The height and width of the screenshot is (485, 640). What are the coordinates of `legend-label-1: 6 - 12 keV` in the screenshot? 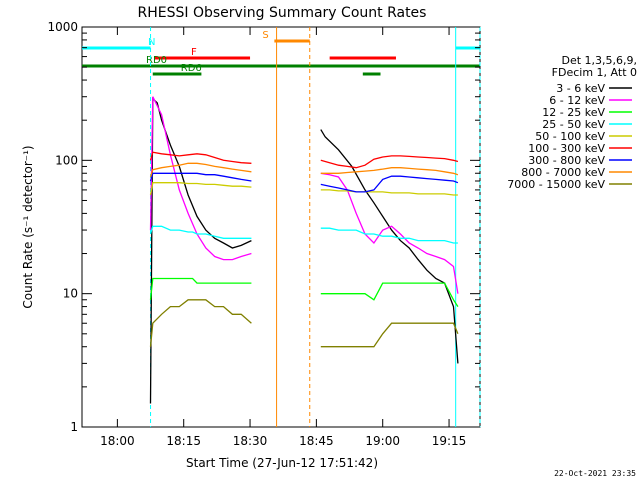 It's located at (577, 100).